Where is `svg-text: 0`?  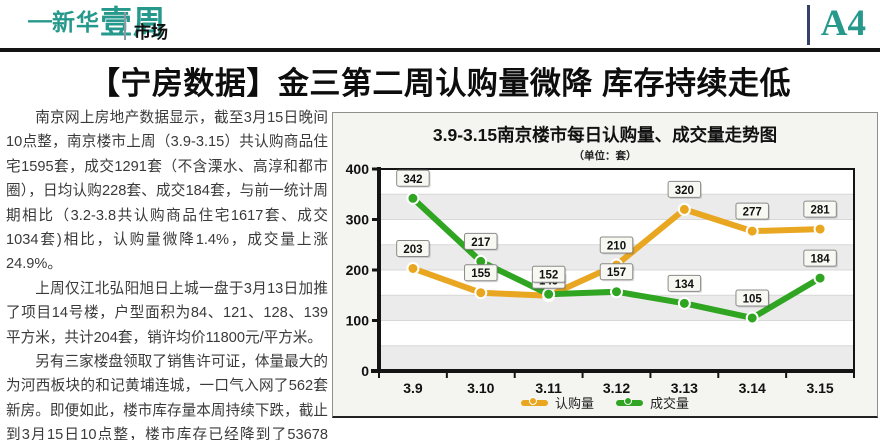
svg-text: 0 is located at coordinates (365, 371).